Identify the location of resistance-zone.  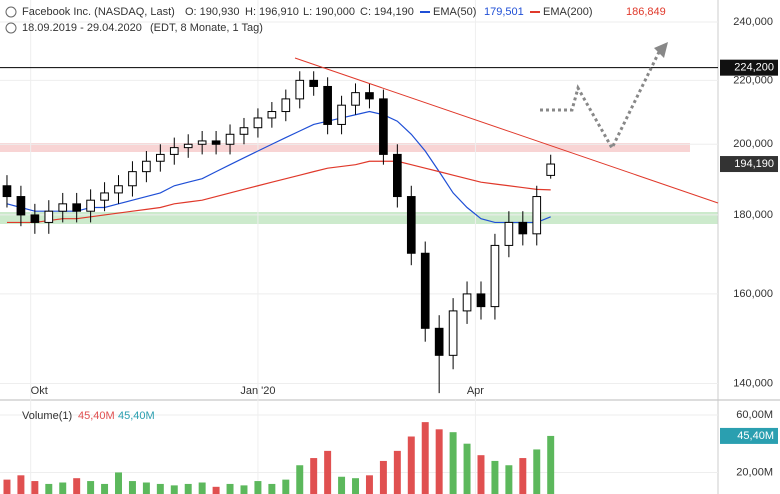
(345, 147).